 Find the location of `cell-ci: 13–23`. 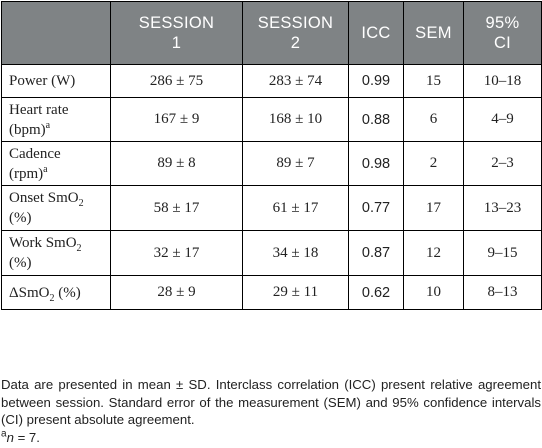

cell-ci: 13–23 is located at coordinates (502, 208).